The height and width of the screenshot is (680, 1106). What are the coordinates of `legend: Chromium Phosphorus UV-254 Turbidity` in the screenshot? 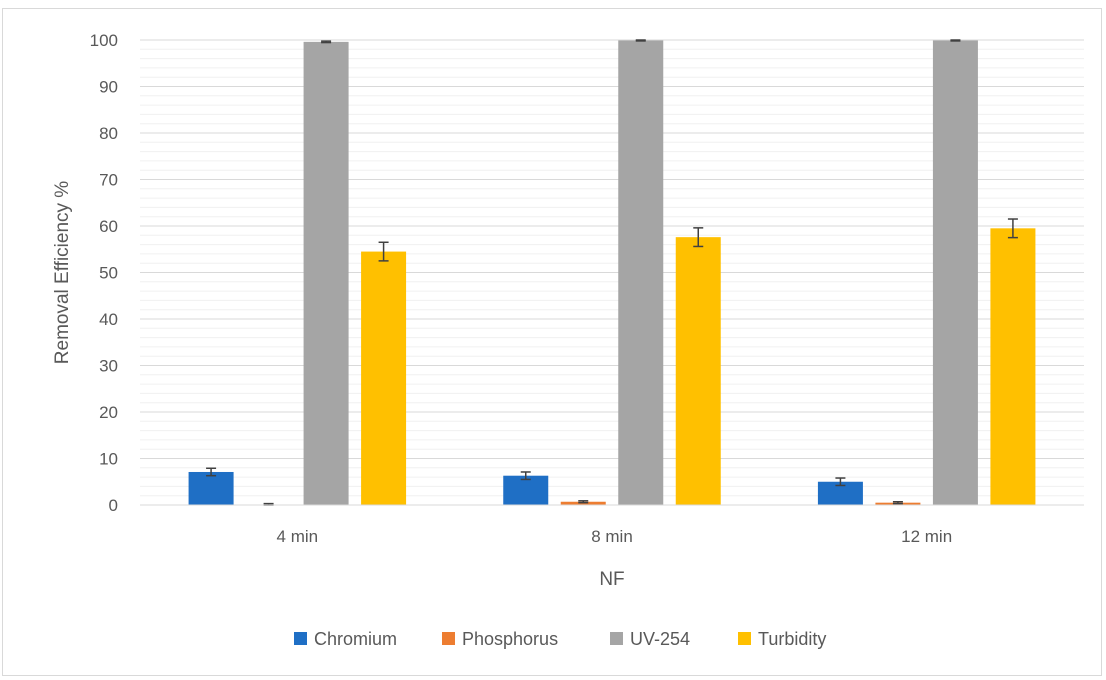 It's located at (560, 639).